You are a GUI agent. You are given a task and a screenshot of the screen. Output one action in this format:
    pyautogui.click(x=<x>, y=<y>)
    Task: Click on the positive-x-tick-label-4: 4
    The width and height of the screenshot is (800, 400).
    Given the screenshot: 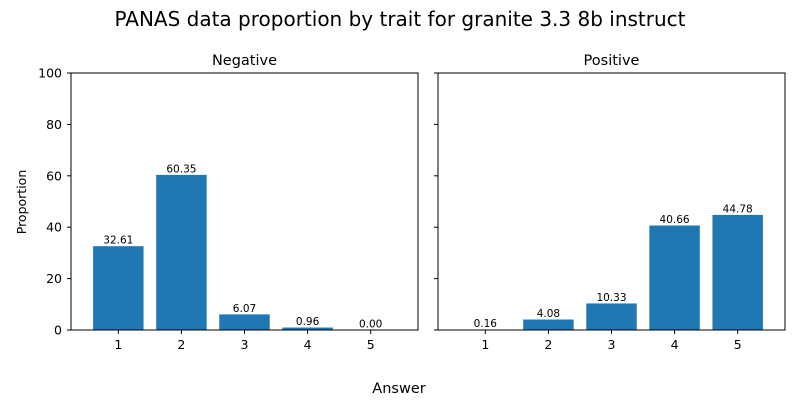 What is the action you would take?
    pyautogui.click(x=675, y=344)
    